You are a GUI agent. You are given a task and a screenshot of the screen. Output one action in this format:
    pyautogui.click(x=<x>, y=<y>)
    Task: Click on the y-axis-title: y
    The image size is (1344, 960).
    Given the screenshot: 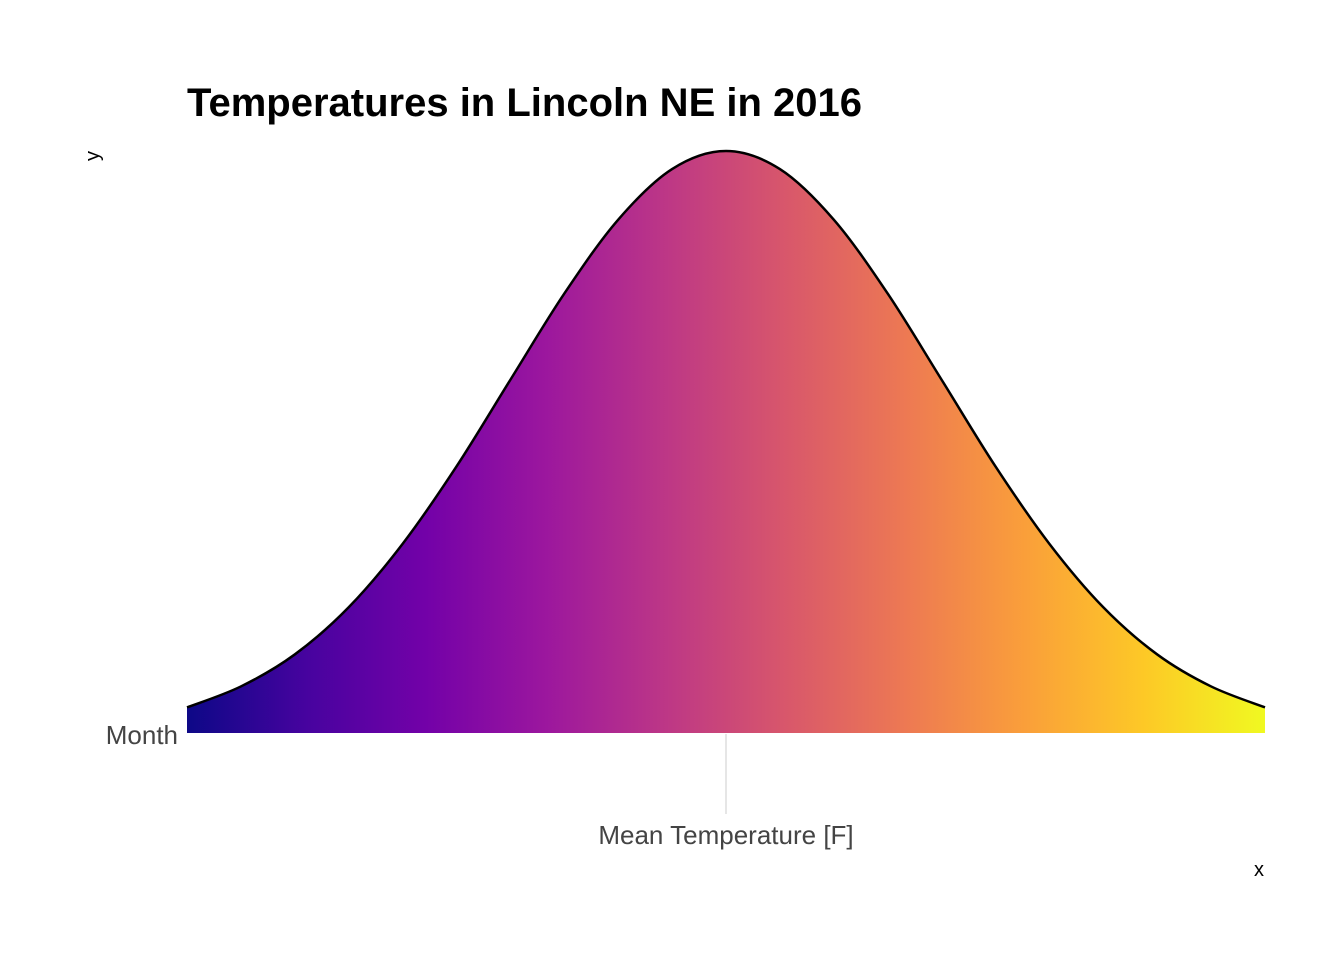 What is the action you would take?
    pyautogui.click(x=93, y=156)
    